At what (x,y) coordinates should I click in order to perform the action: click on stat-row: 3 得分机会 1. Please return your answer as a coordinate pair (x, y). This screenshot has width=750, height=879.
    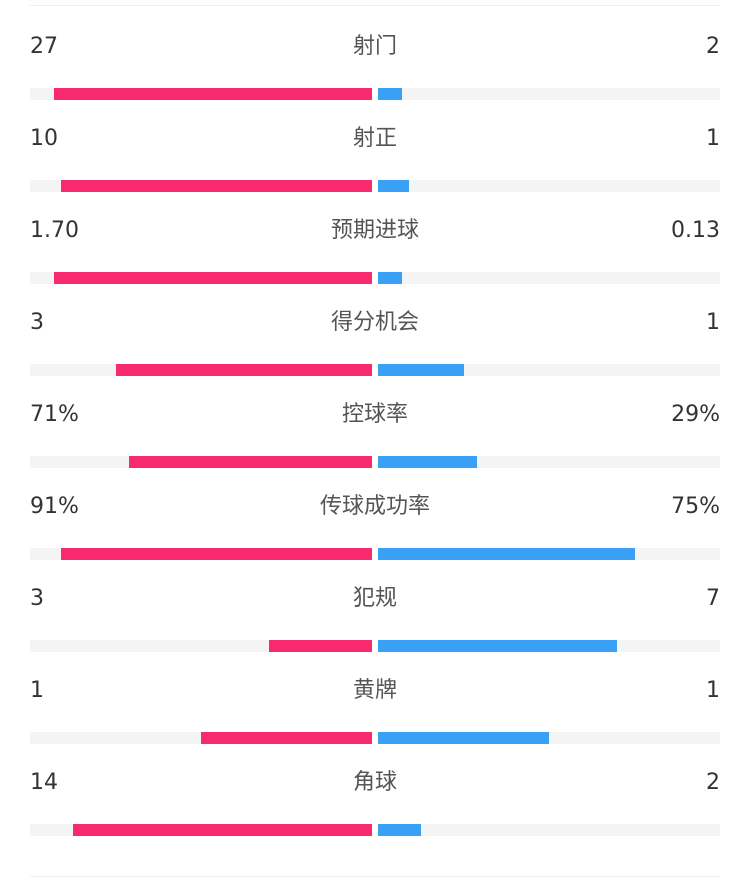
    Looking at the image, I should click on (375, 326).